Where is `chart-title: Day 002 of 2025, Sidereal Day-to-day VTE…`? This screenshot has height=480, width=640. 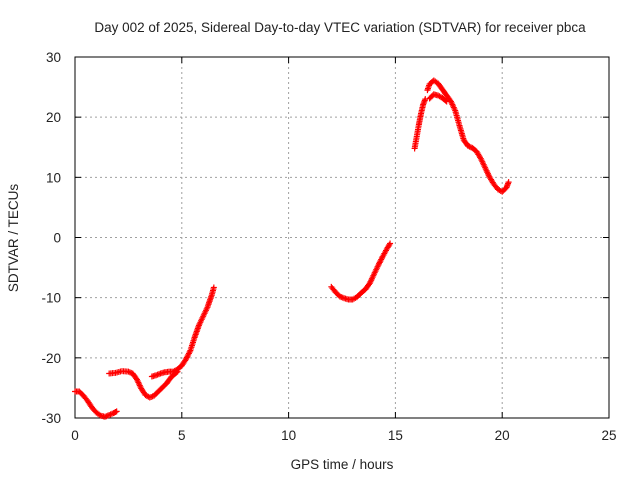
chart-title: Day 002 of 2025, Sidereal Day-to-day VTE… is located at coordinates (340, 27).